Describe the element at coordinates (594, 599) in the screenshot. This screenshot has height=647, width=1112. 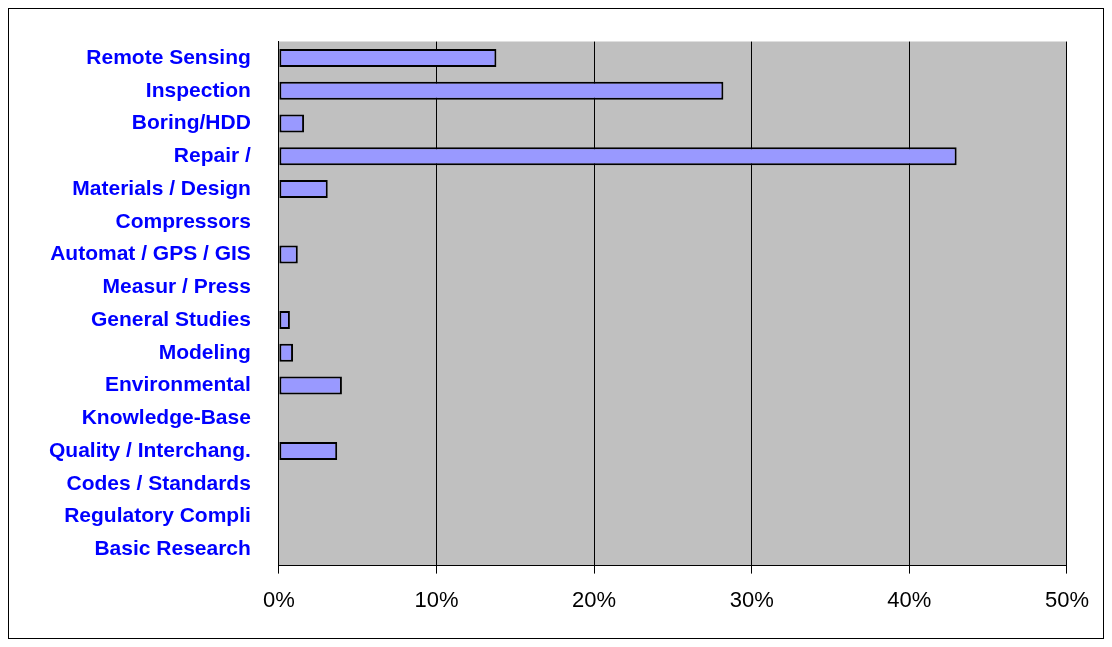
I see `x-tick-label: 20%` at that location.